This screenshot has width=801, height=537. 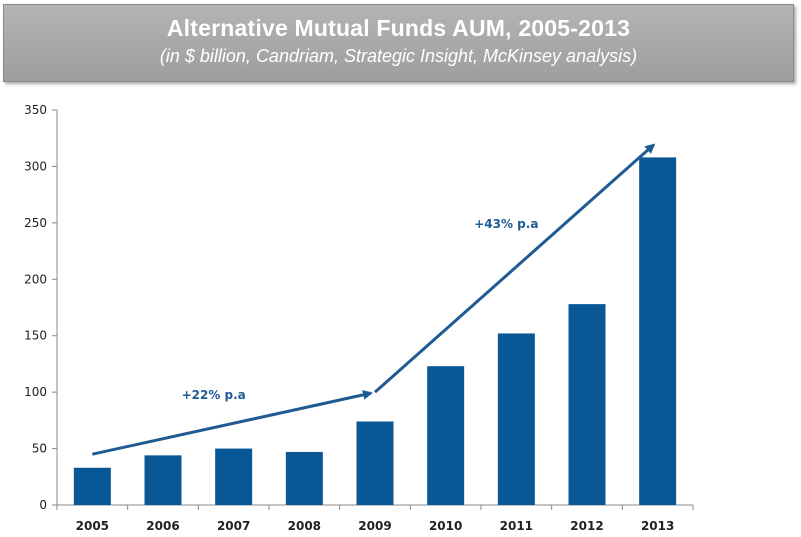 I want to click on y-tick-label: 100, so click(x=35, y=392).